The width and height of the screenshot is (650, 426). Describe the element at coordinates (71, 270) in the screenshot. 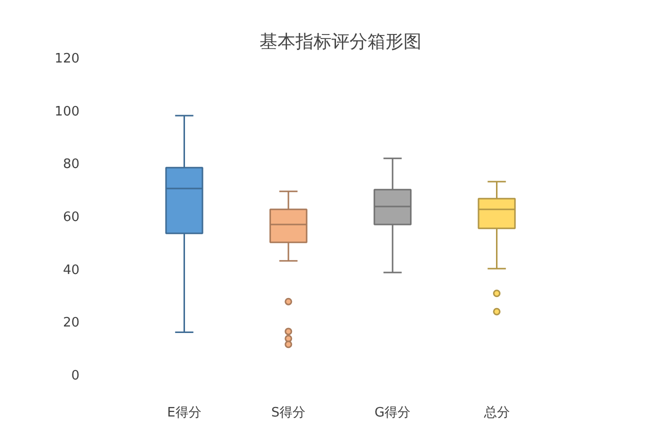

I see `y-tick-label: 40` at that location.